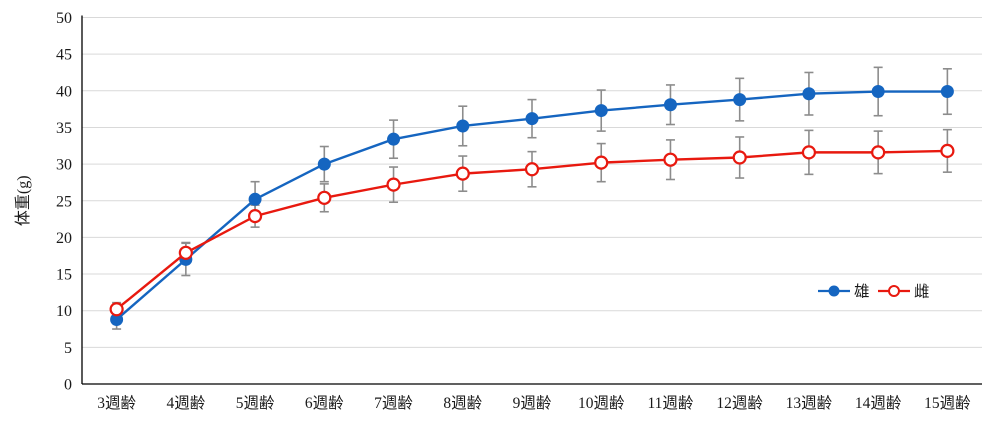 Image resolution: width=1000 pixels, height=428 pixels. Describe the element at coordinates (862, 292) in the screenshot. I see `legend-label: 雄` at that location.